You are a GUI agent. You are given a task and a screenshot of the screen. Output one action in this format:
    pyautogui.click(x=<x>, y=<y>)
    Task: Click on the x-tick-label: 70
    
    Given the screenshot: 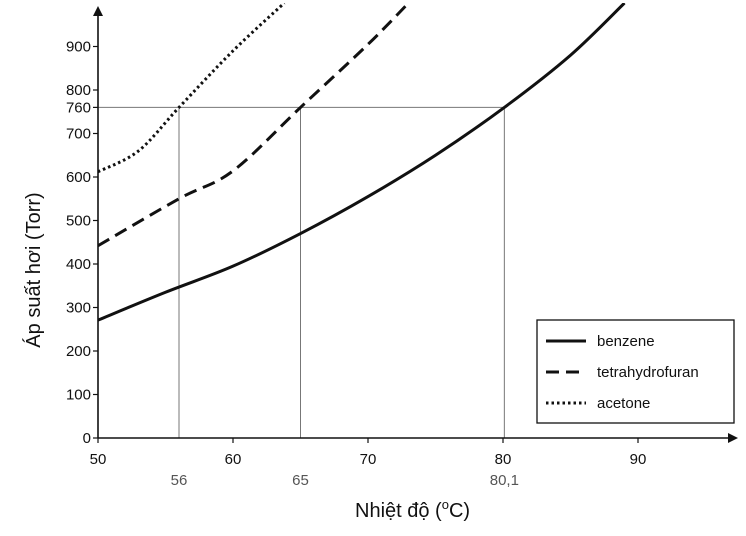 What is the action you would take?
    pyautogui.click(x=368, y=459)
    